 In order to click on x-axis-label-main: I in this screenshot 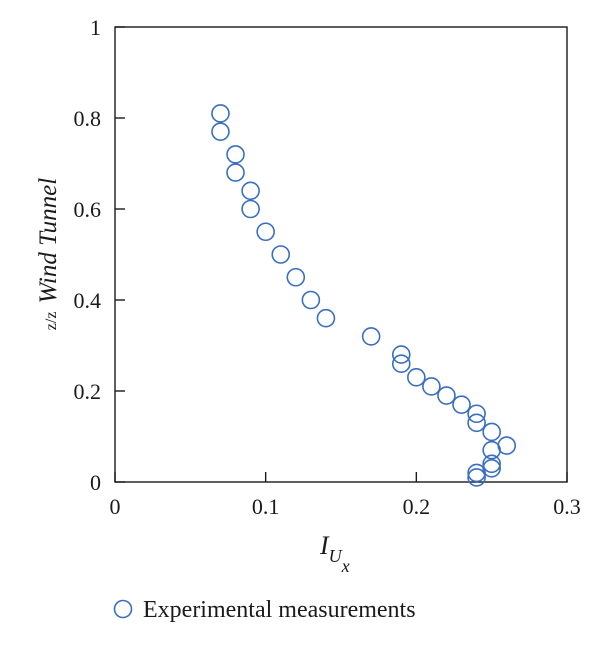, I will do `click(324, 545)`.